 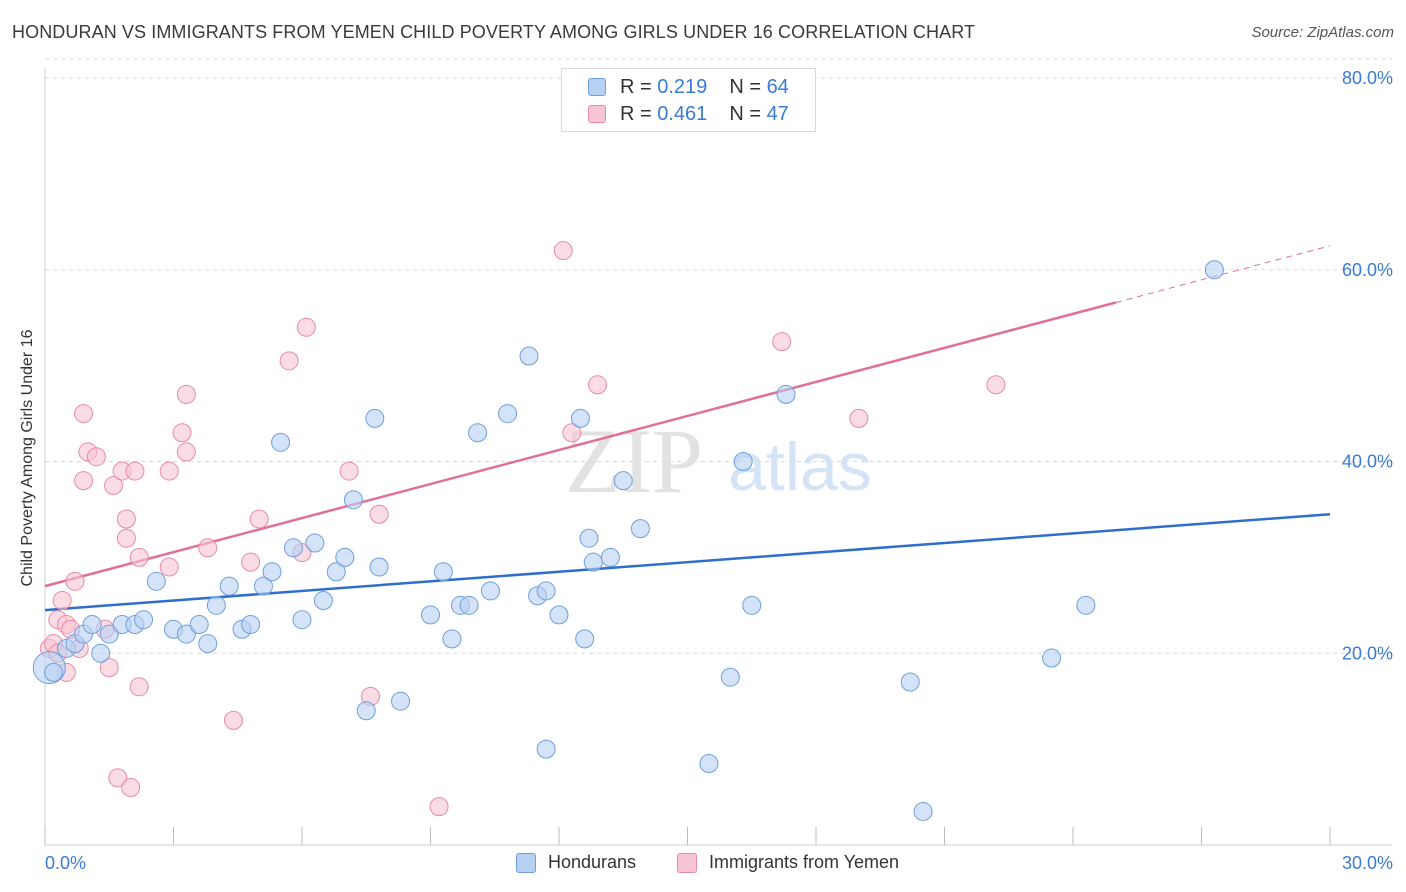 What do you see at coordinates (800, 467) in the screenshot?
I see `watermark-atlas: atlas` at bounding box center [800, 467].